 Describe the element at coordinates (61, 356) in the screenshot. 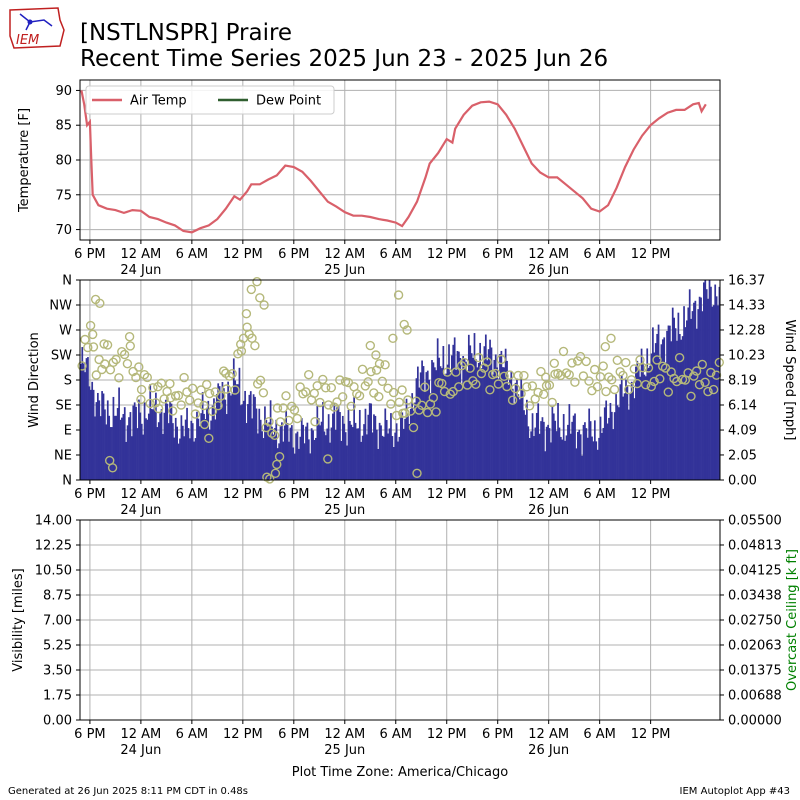

I see `y-tick-label: SW` at that location.